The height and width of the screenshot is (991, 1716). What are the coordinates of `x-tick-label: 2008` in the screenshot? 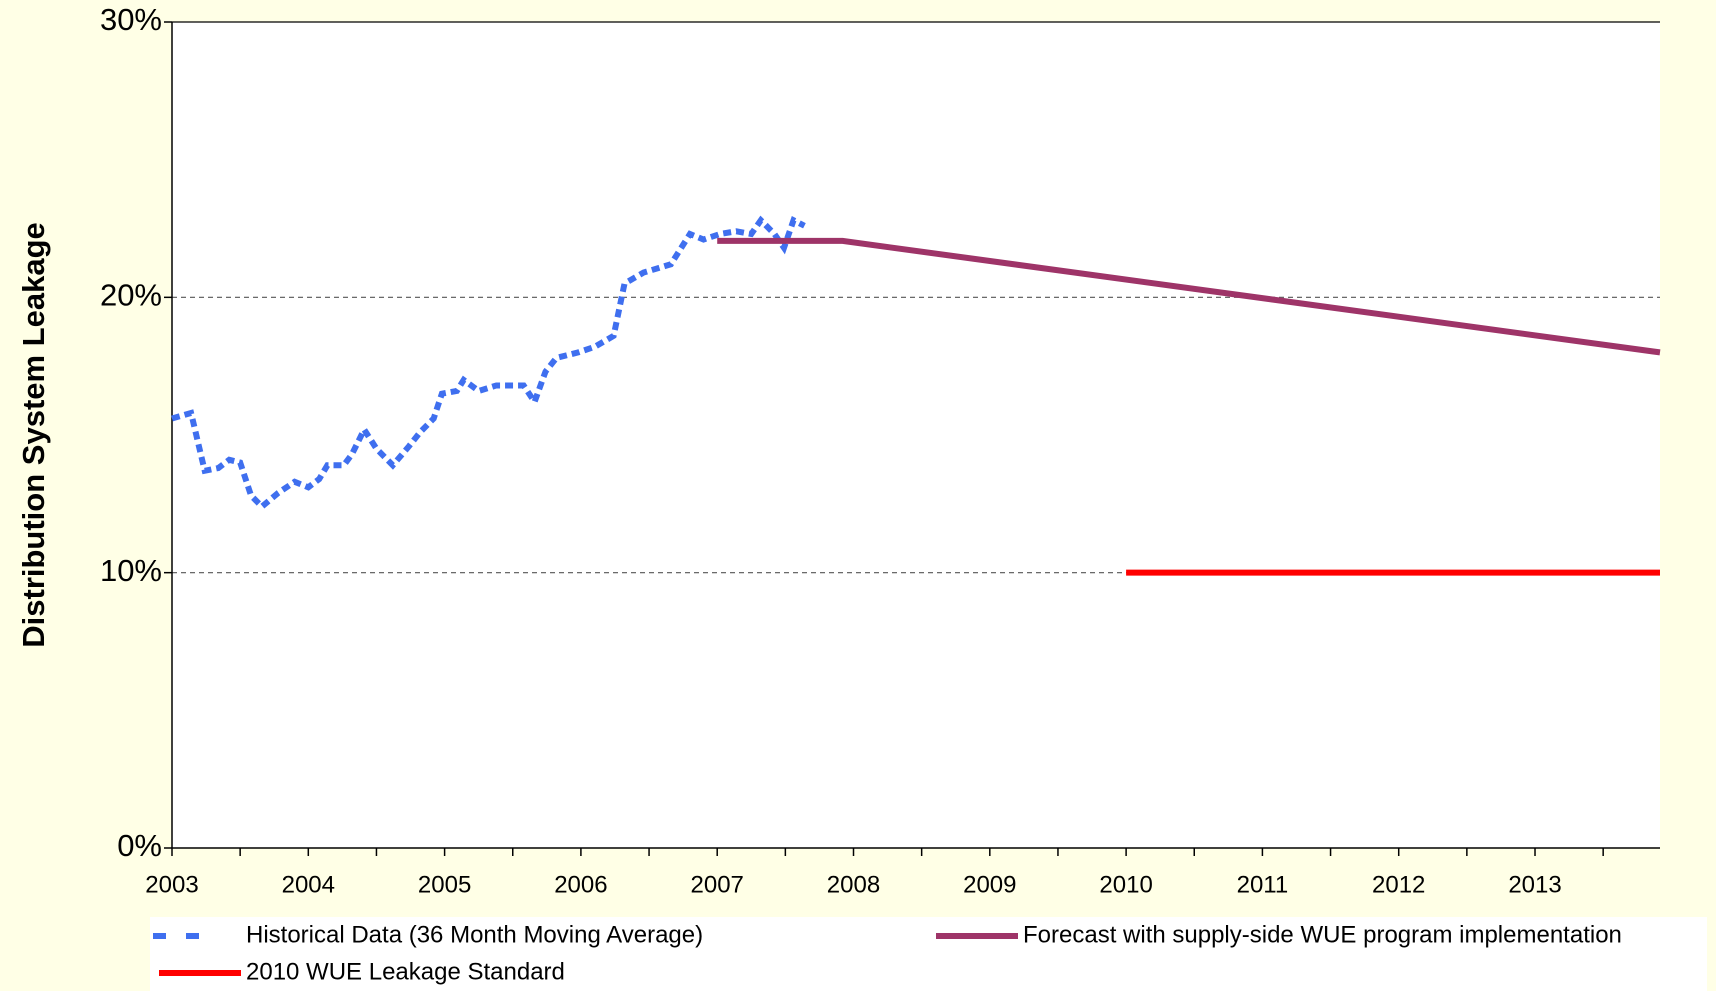 It's located at (853, 884).